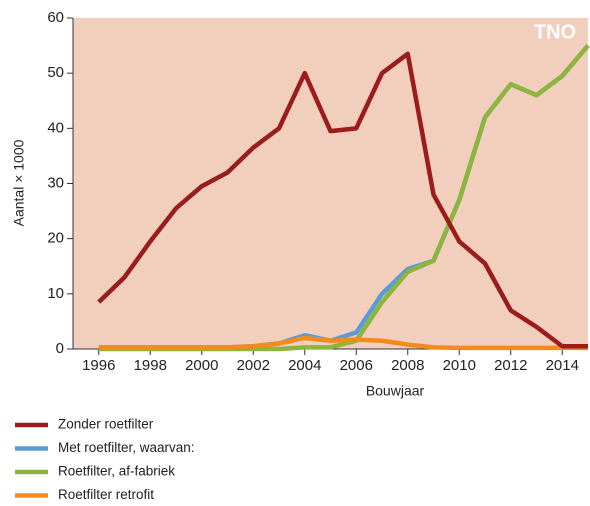 This screenshot has width=590, height=506. I want to click on x-axis-label: Bouwjaar, so click(395, 391).